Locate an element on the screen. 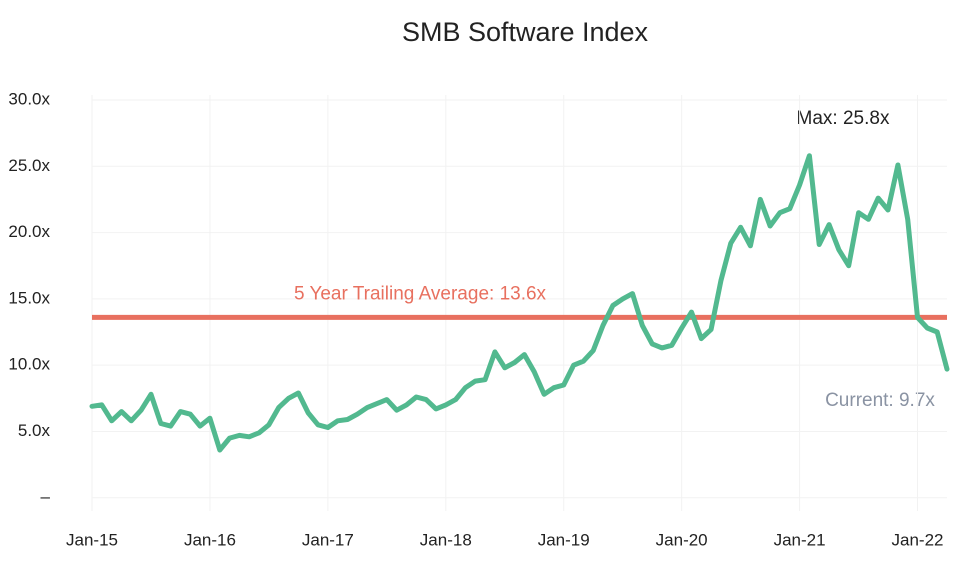  max-annotation: Max: 25.8x is located at coordinates (843, 118).